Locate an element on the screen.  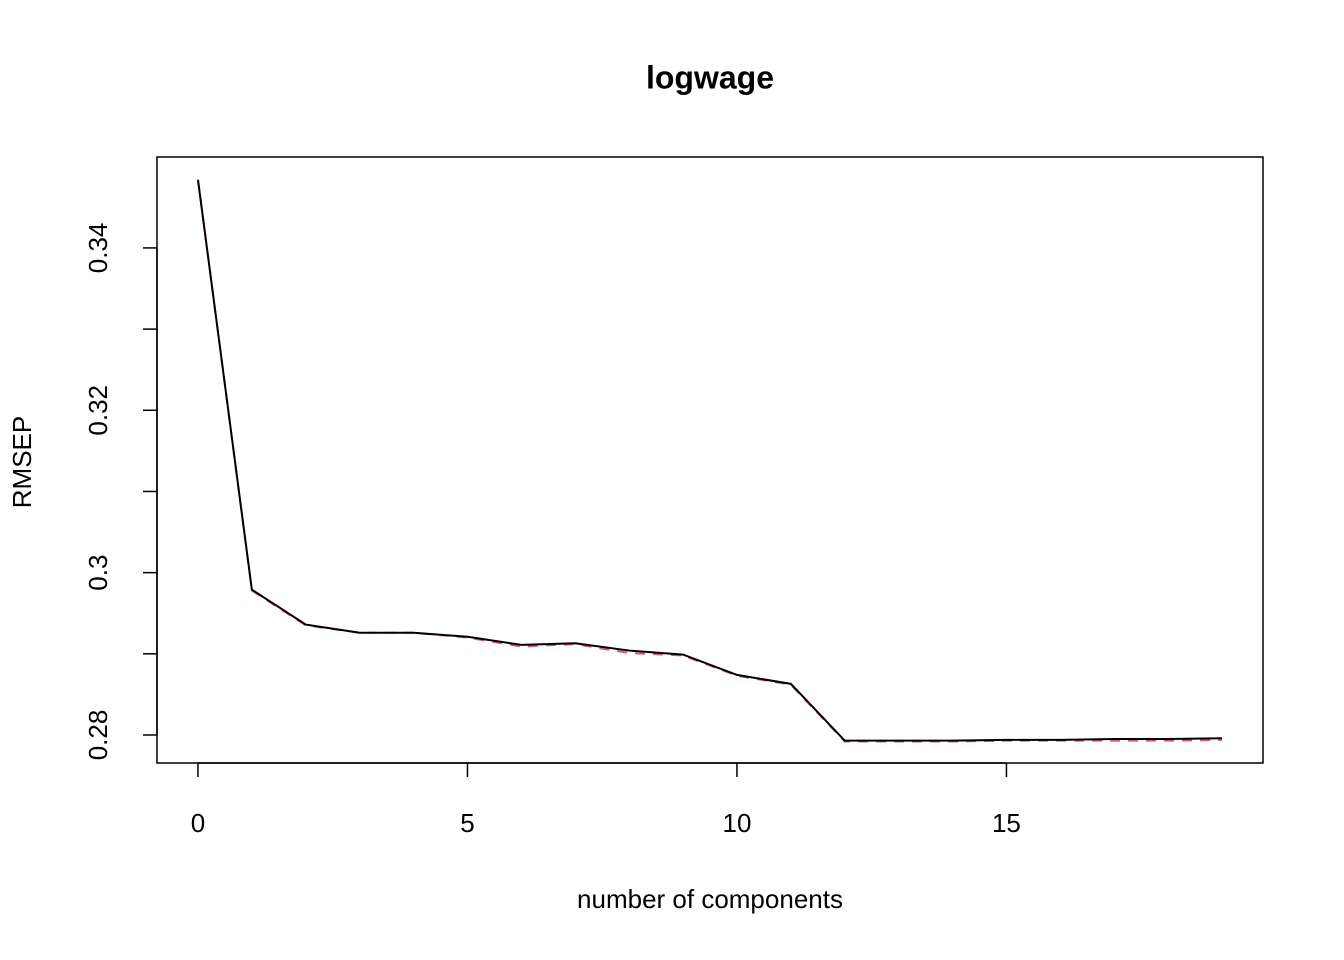
x-tick-label: 10 is located at coordinates (736, 823).